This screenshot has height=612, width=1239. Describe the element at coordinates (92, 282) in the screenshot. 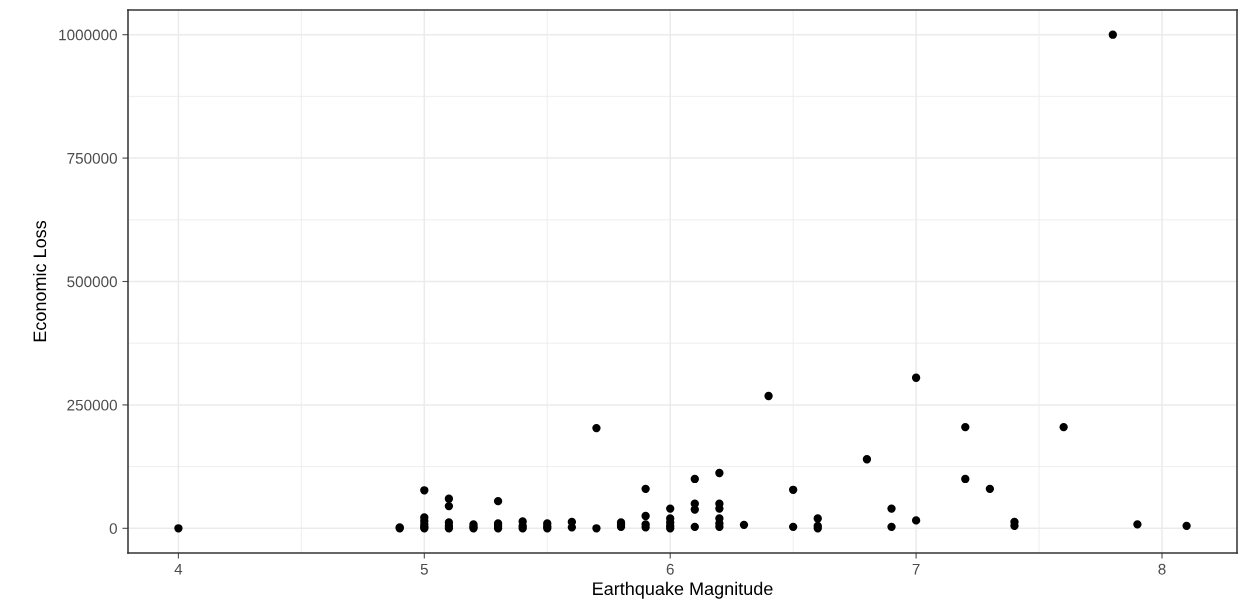

I see `y-tick-label: 500000` at that location.